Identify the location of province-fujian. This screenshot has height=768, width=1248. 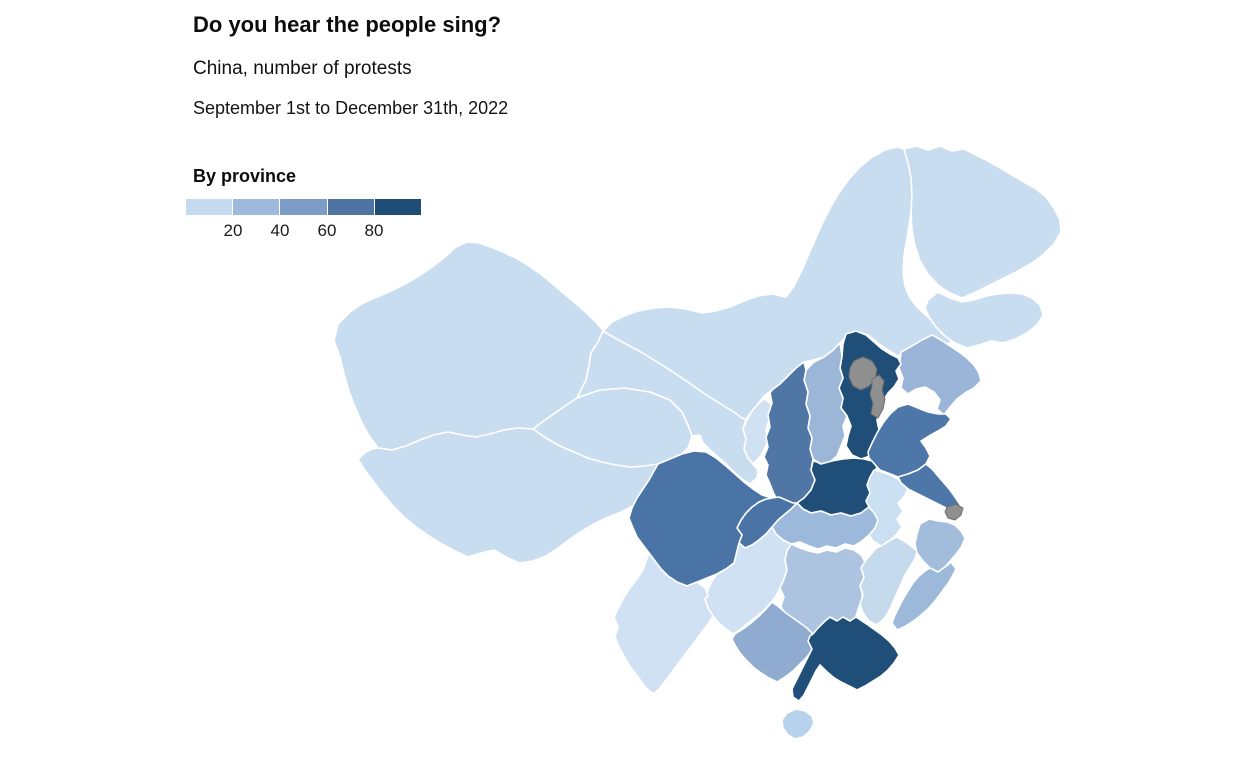
(924, 596).